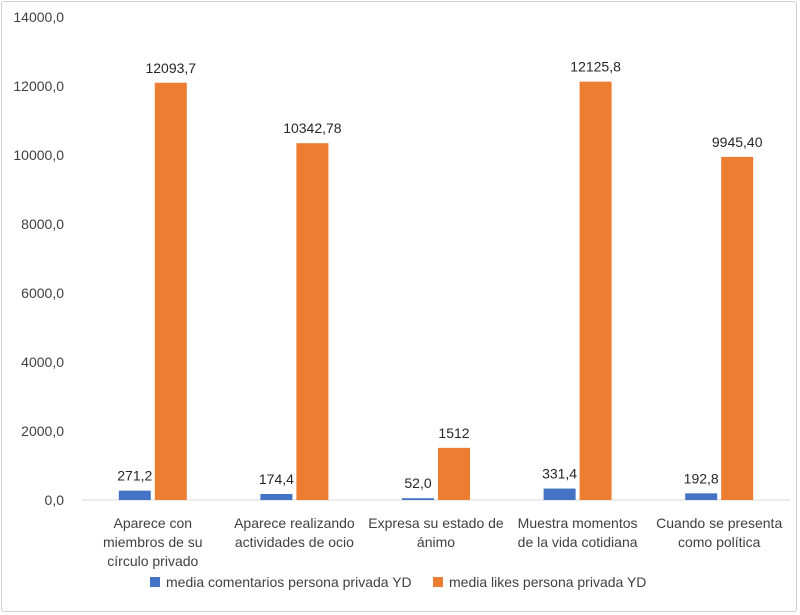 The width and height of the screenshot is (800, 615). I want to click on data-label: 52,0, so click(417, 483).